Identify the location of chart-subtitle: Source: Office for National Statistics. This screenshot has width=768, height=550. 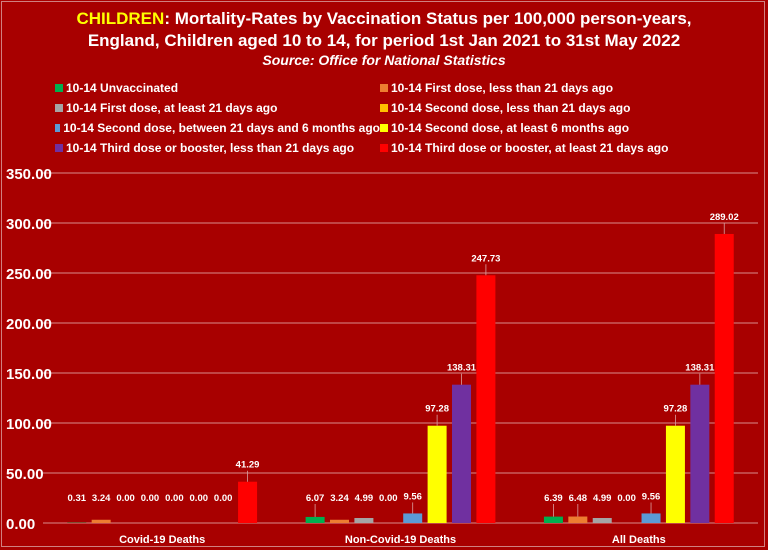
(384, 60).